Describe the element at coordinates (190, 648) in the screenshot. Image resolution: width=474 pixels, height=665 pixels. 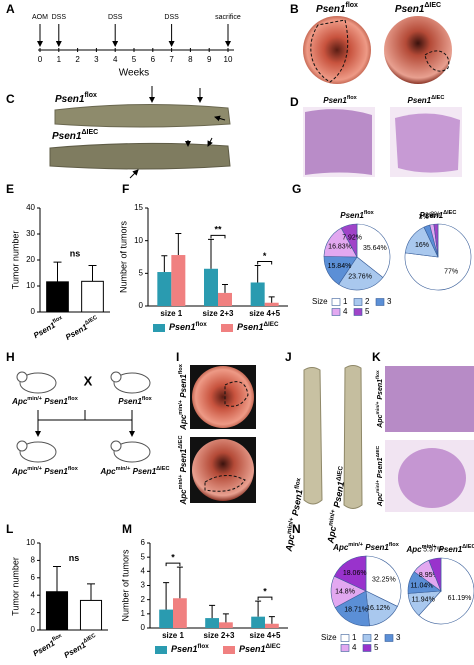
I see `legend-label: Psen1flox` at that location.